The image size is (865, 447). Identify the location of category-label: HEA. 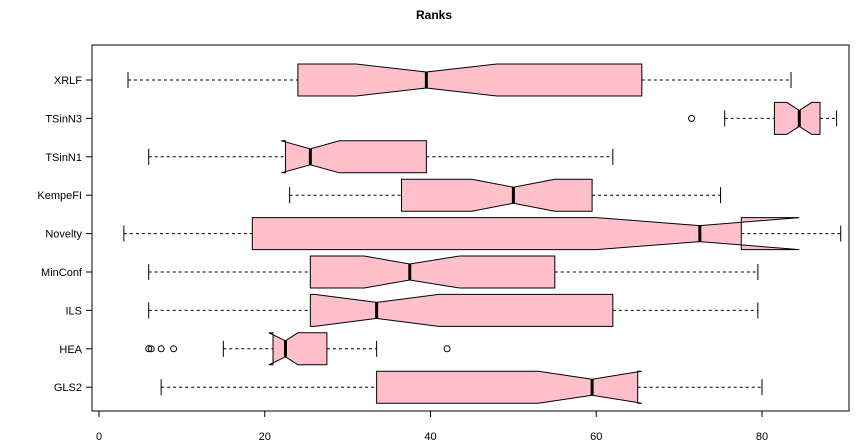
(70, 350).